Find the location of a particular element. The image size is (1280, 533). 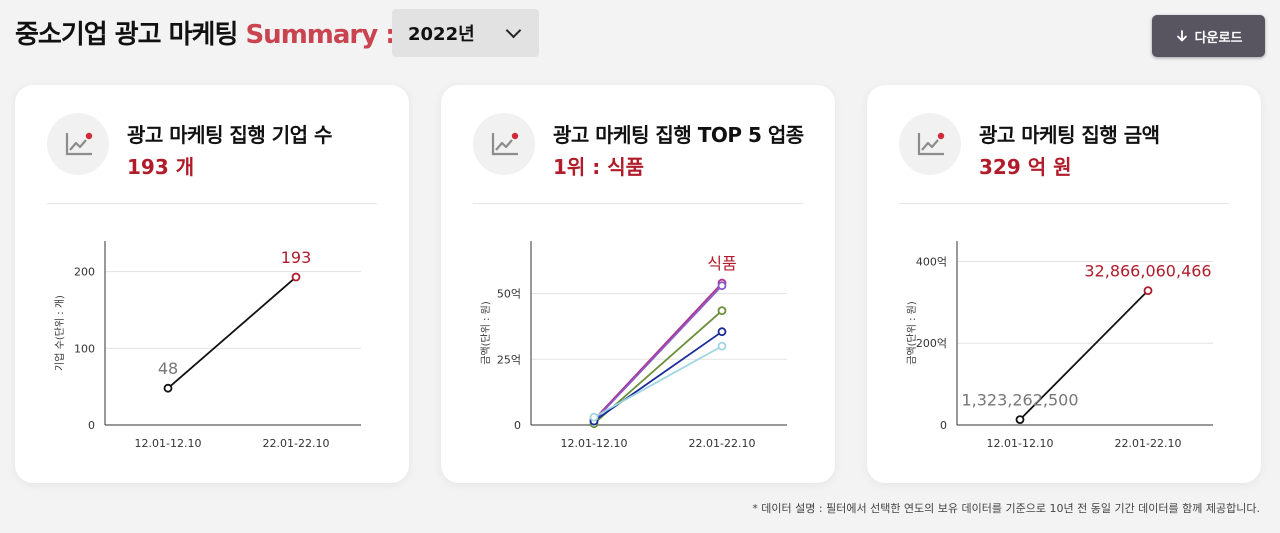

top-series-label: 식품 is located at coordinates (721, 263).